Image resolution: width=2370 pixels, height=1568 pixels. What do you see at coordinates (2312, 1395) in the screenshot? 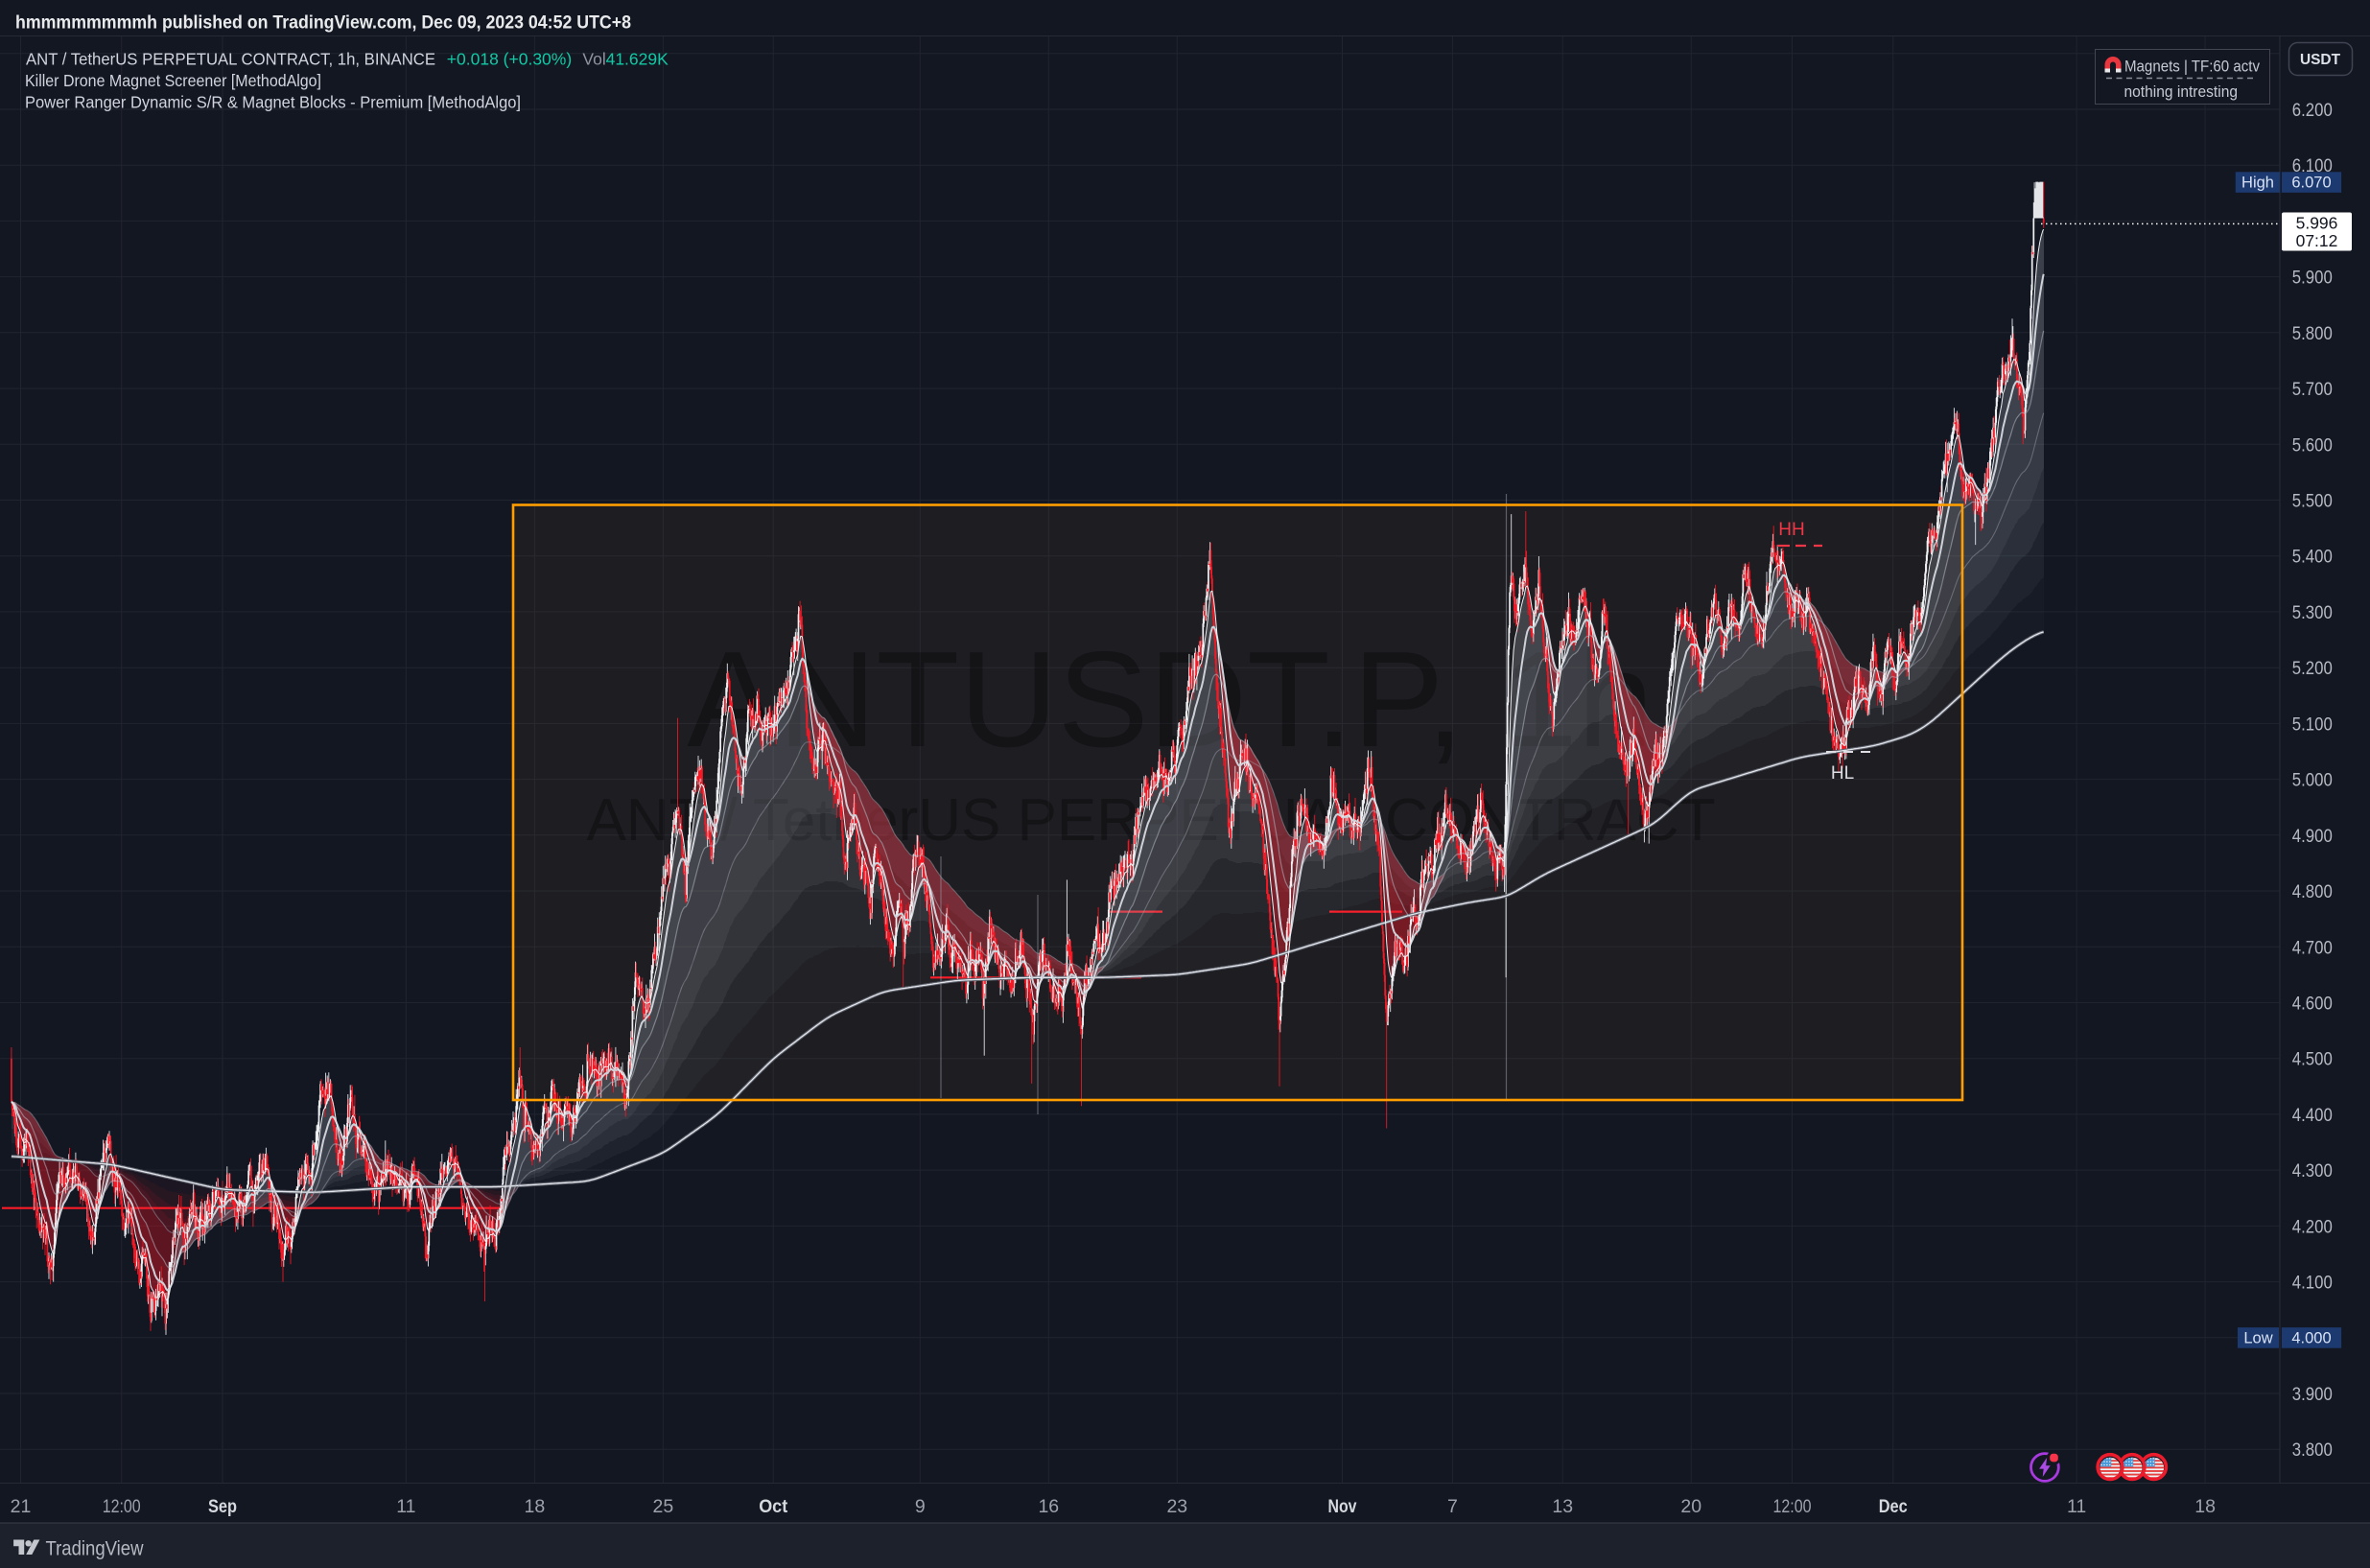
I see `svg-text: 3.900` at bounding box center [2312, 1395].